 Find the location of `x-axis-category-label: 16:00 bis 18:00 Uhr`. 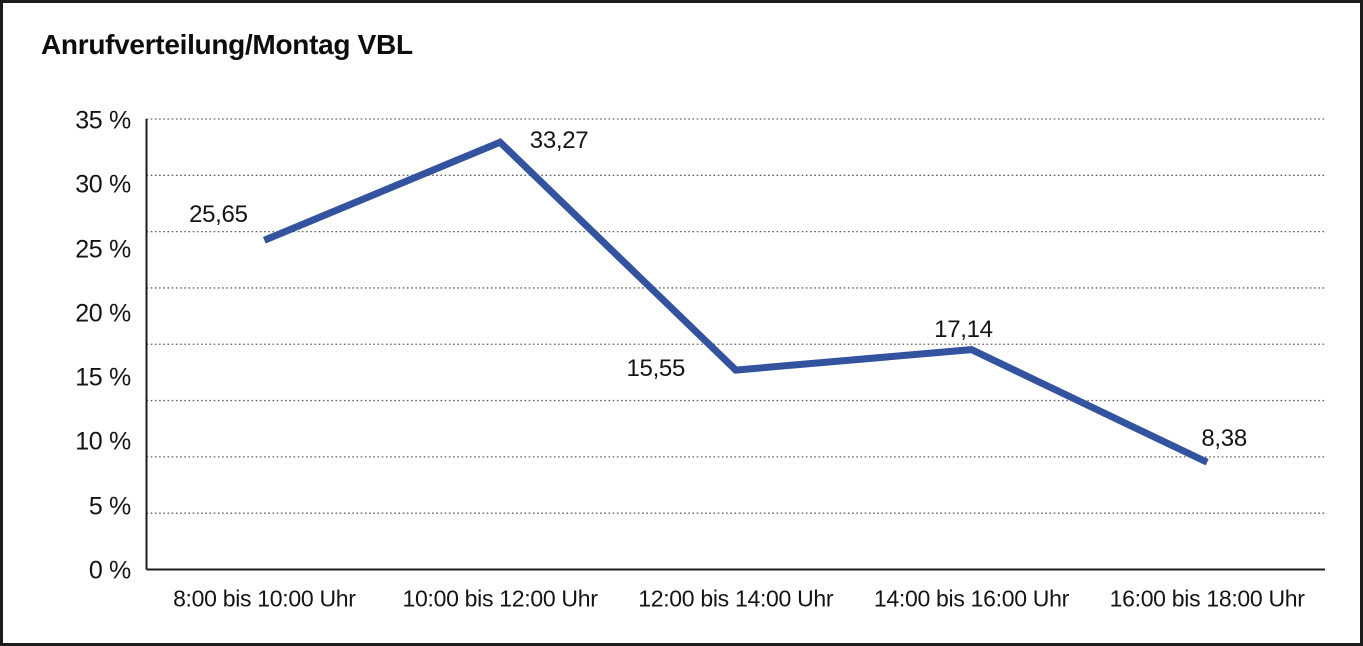

x-axis-category-label: 16:00 bis 18:00 Uhr is located at coordinates (1207, 598).